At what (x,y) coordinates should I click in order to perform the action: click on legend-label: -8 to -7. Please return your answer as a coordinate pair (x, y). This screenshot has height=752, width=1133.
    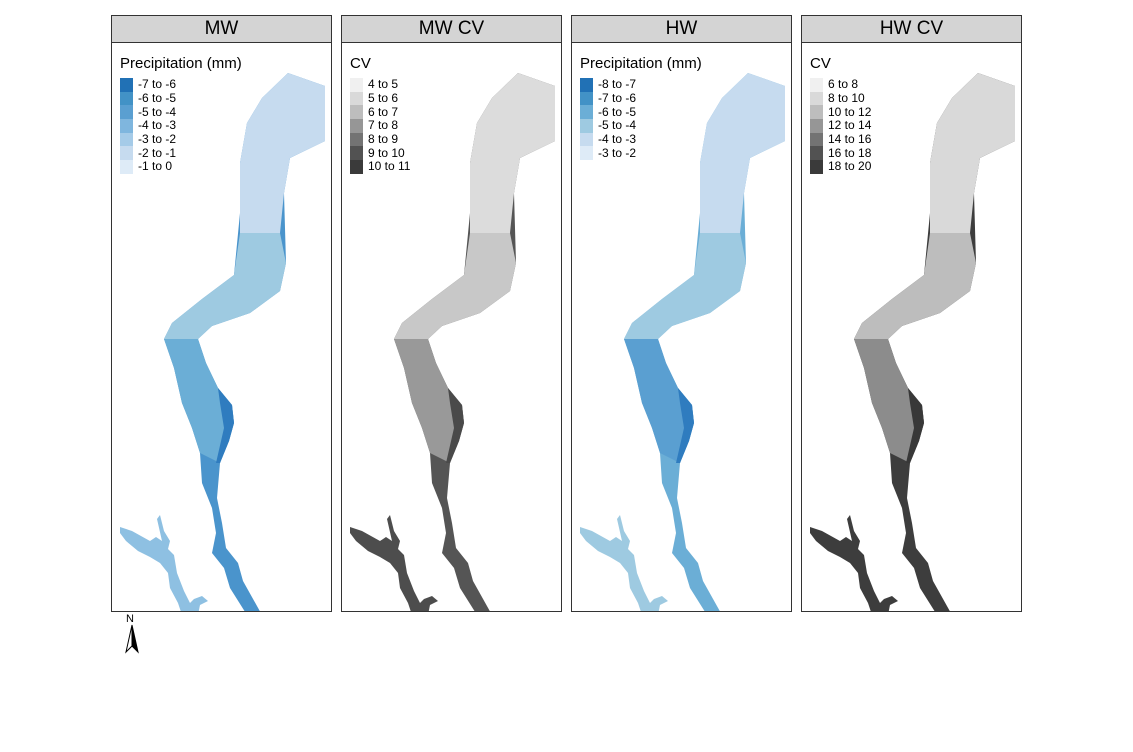
    Looking at the image, I should click on (617, 84).